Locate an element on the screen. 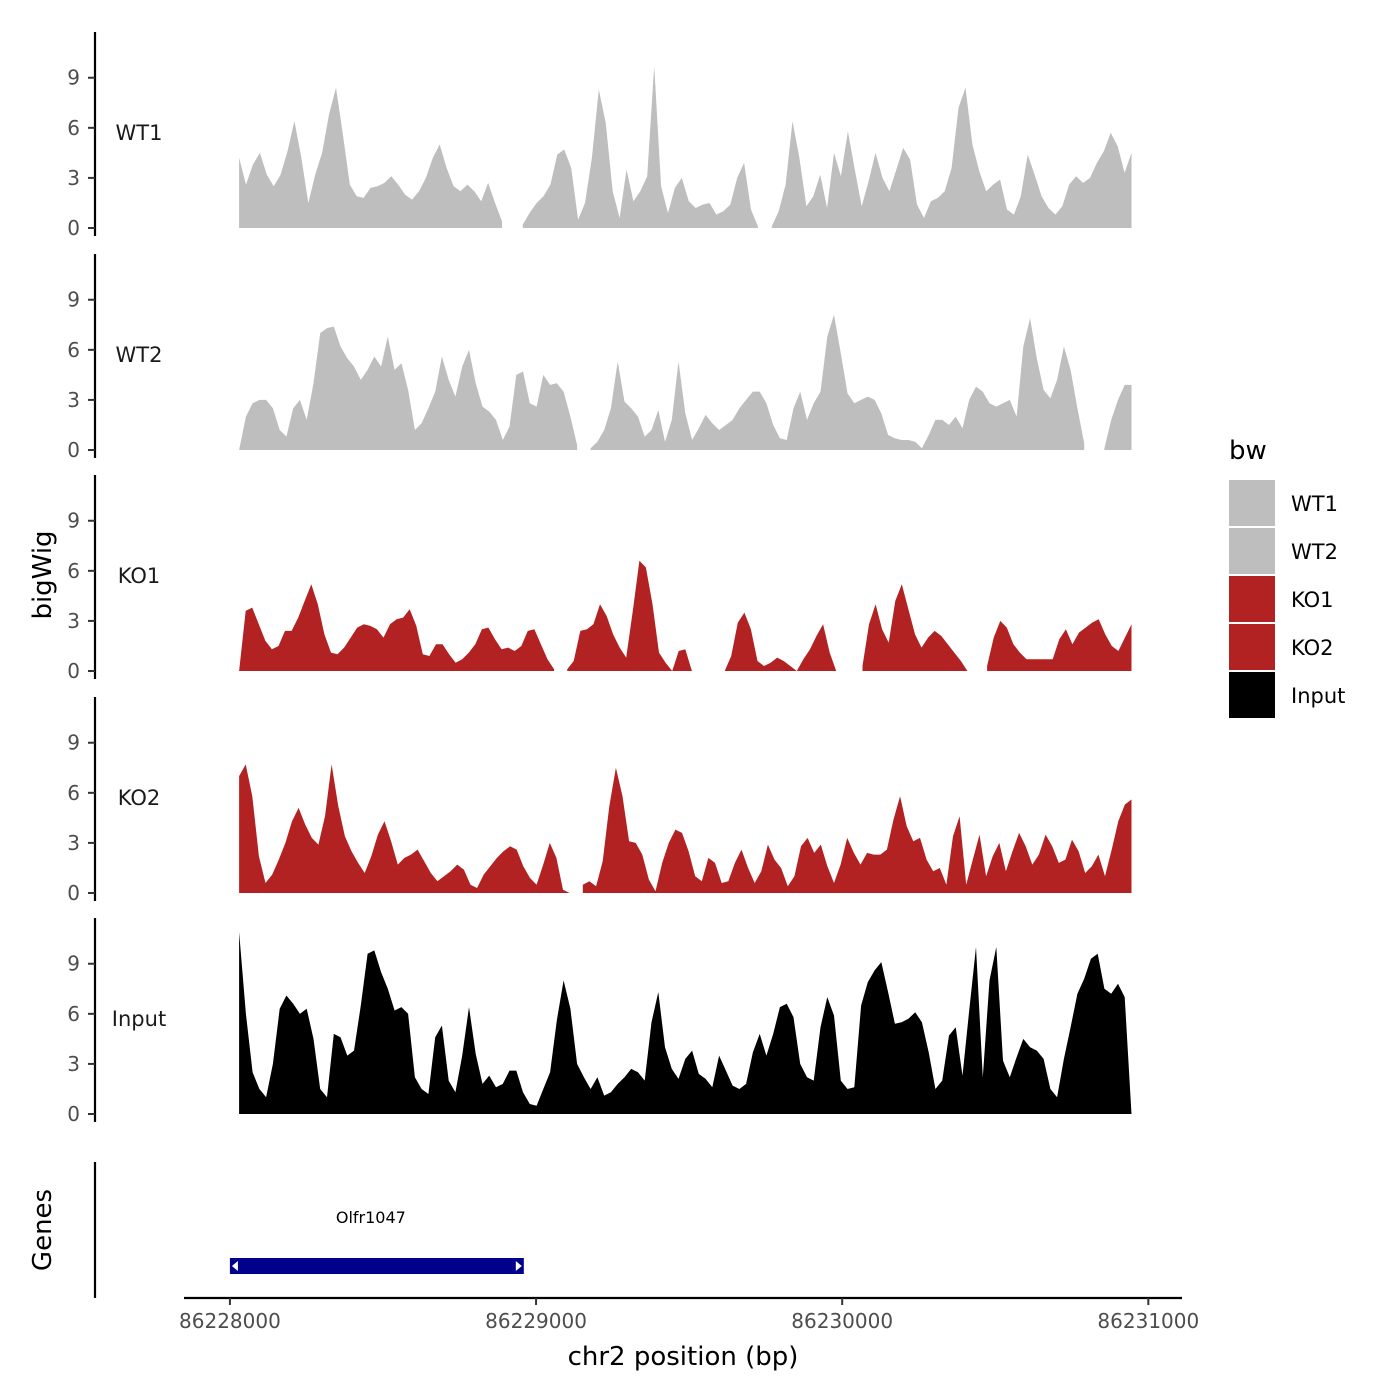  legend: bw WT1 WT2 KO1 KO2 Input is located at coordinates (1287, 577).